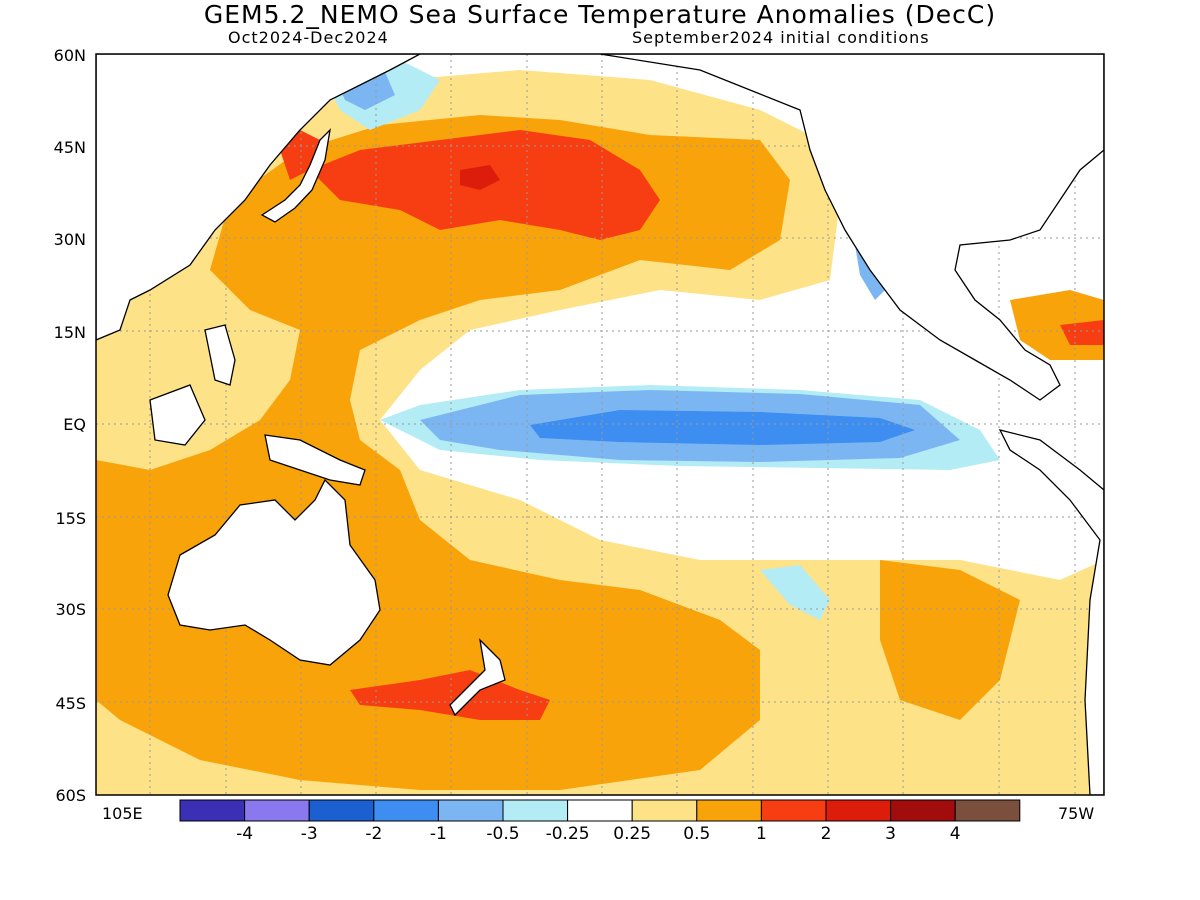 The image size is (1200, 900). I want to click on anomaly-region-core-darkred, so click(480, 177).